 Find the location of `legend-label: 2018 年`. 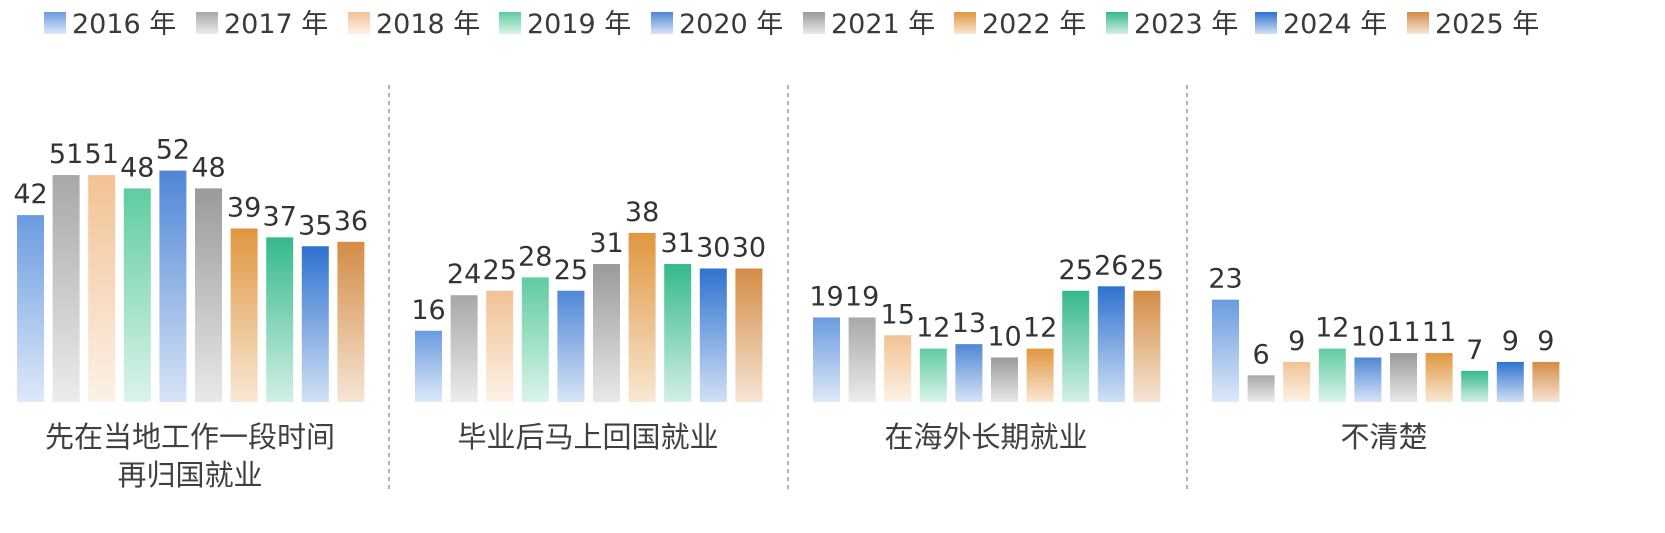

legend-label: 2018 年 is located at coordinates (428, 24).